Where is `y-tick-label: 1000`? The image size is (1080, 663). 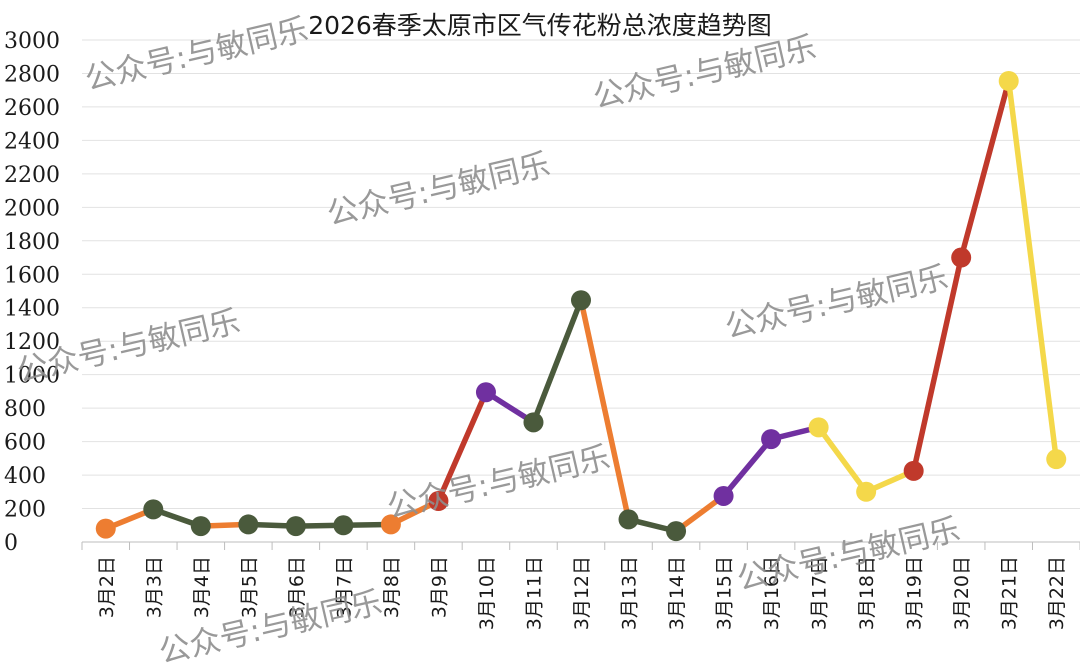
y-tick-label: 1000 is located at coordinates (32, 376).